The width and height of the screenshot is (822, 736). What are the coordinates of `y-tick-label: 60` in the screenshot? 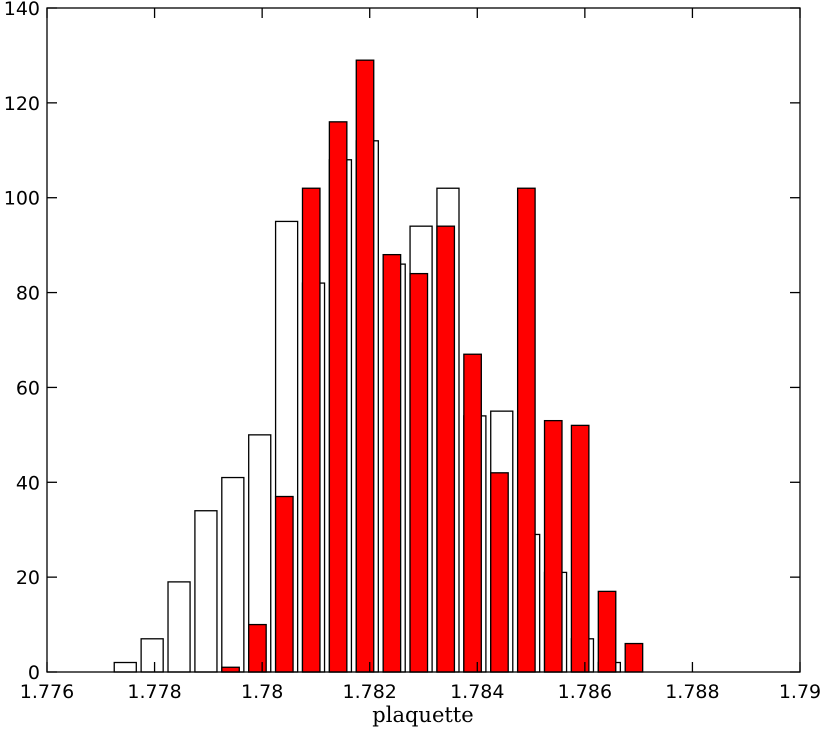 It's located at (28, 388).